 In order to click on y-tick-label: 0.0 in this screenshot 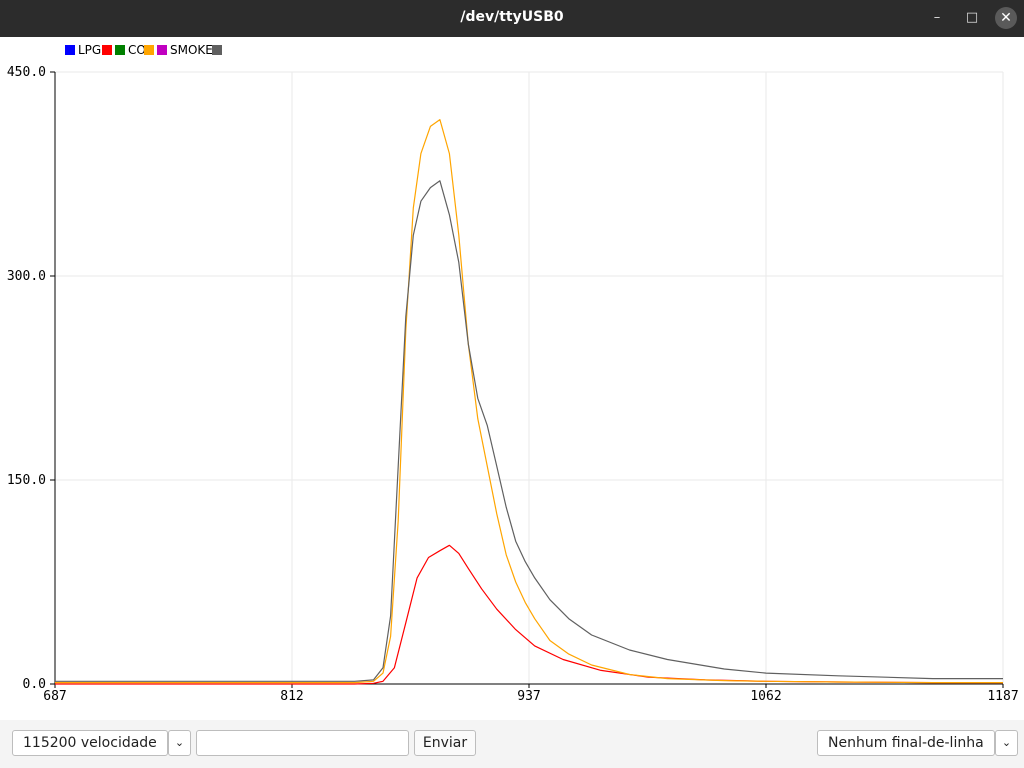, I will do `click(34, 684)`.